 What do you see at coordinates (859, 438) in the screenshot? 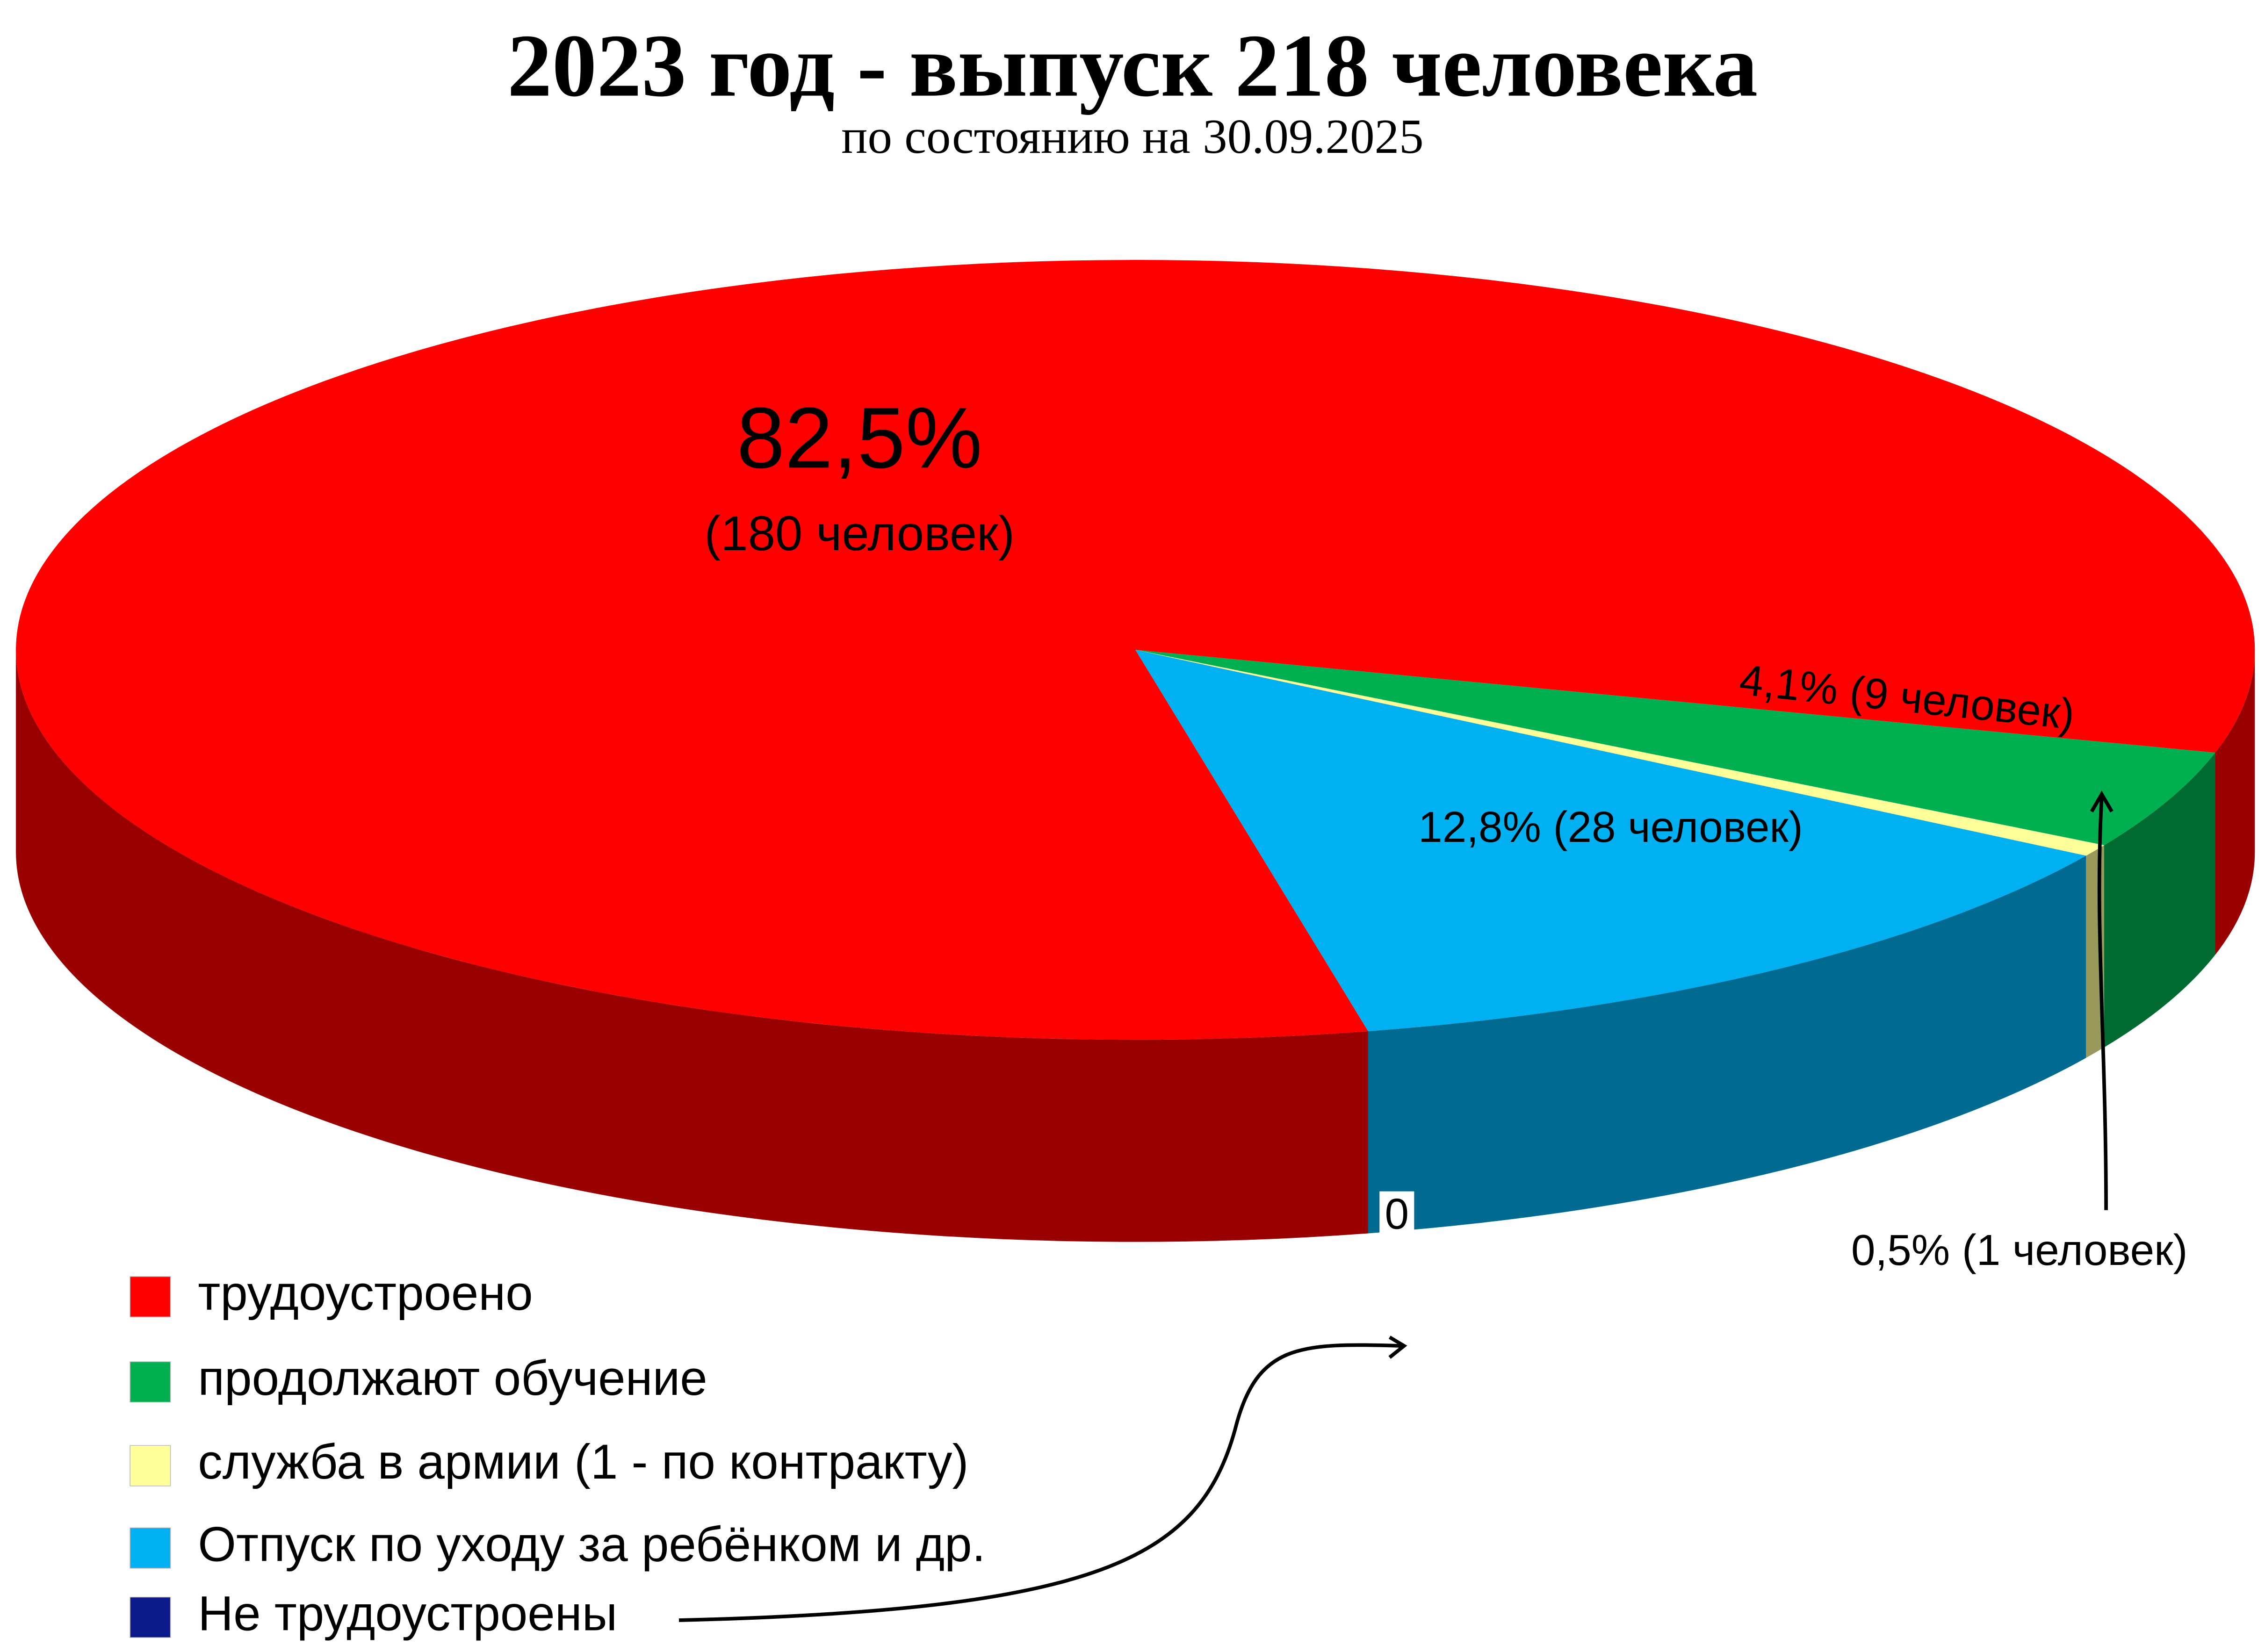
I see `data-label: 82,5%` at bounding box center [859, 438].